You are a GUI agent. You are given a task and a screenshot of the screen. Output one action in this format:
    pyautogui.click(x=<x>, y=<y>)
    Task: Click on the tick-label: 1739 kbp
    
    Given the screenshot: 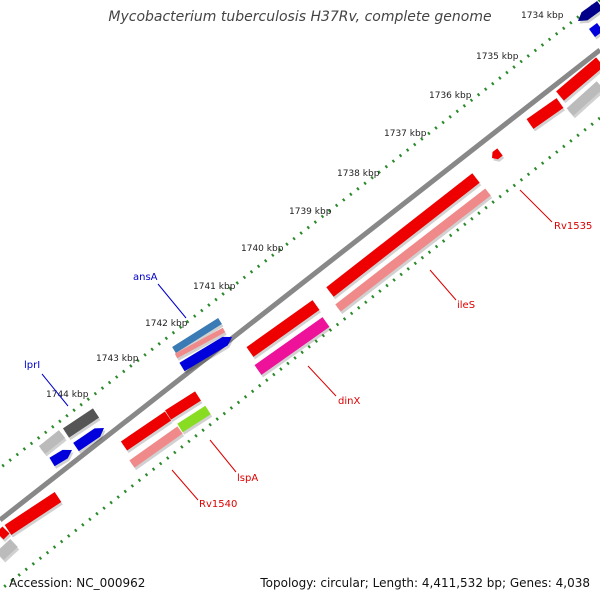 What is the action you would take?
    pyautogui.click(x=310, y=212)
    